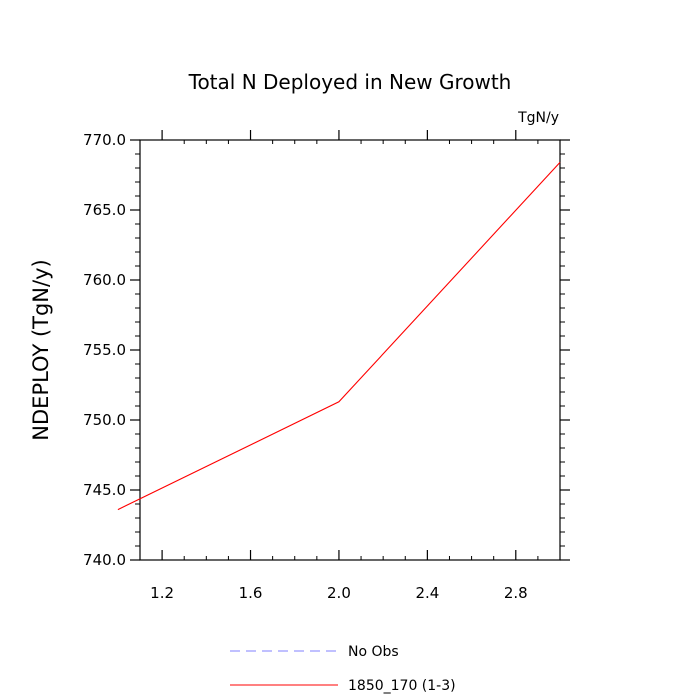  What do you see at coordinates (104, 210) in the screenshot?
I see `y-tick-label: 765.0` at bounding box center [104, 210].